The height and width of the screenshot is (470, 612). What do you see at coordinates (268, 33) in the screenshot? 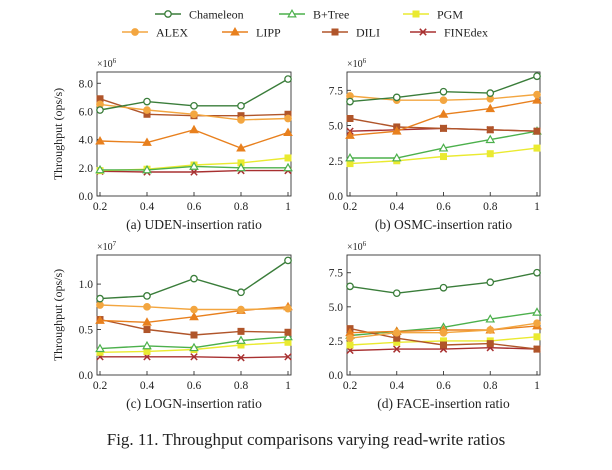
I see `legend-label: LIPP` at bounding box center [268, 33].